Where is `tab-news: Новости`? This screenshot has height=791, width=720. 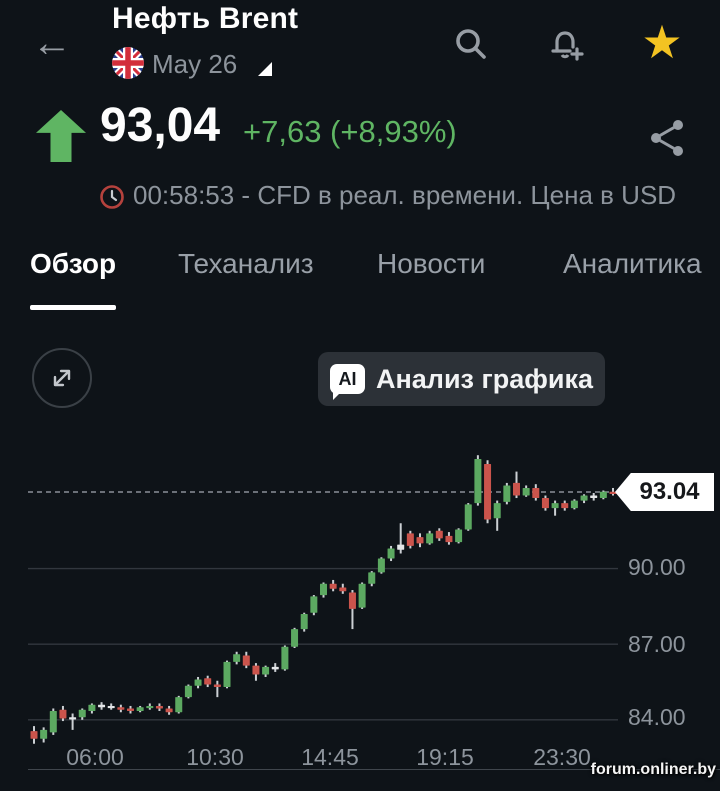 tab-news: Новости is located at coordinates (431, 263).